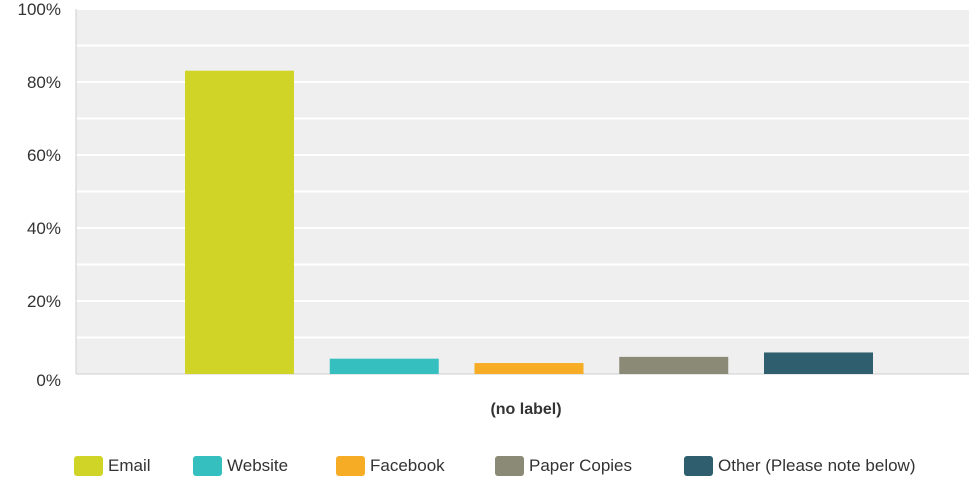 The image size is (969, 484). What do you see at coordinates (384, 366) in the screenshot?
I see `bar-website` at bounding box center [384, 366].